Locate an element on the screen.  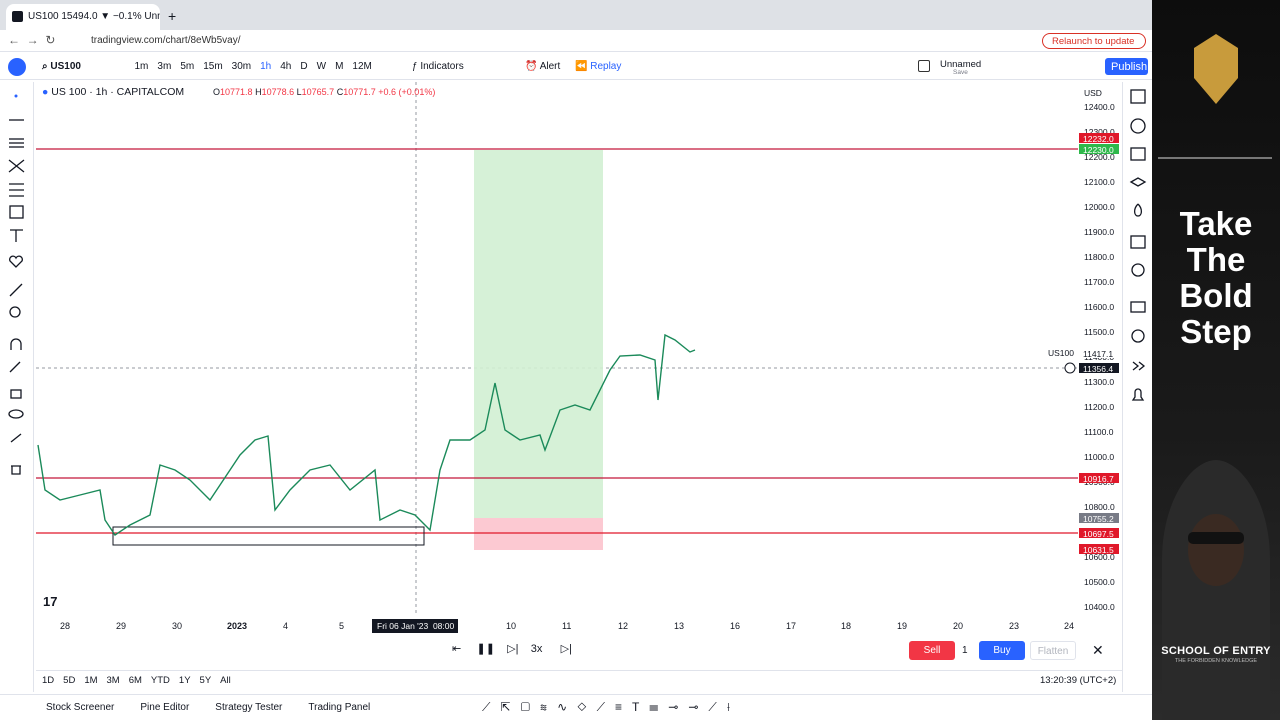
address-bar is located at coordinates (576, 41).